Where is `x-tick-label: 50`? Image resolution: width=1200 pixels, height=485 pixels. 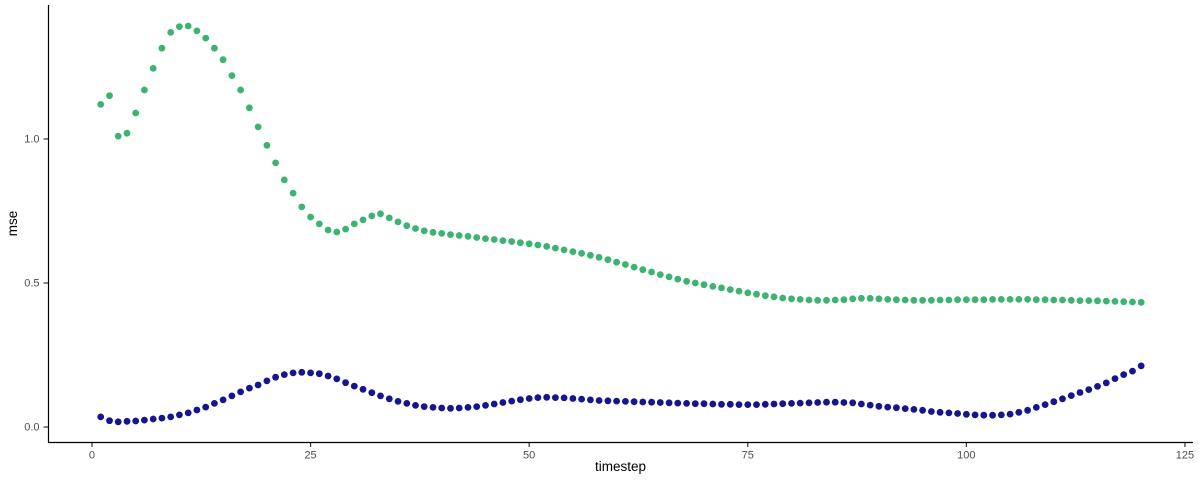
x-tick-label: 50 is located at coordinates (529, 456).